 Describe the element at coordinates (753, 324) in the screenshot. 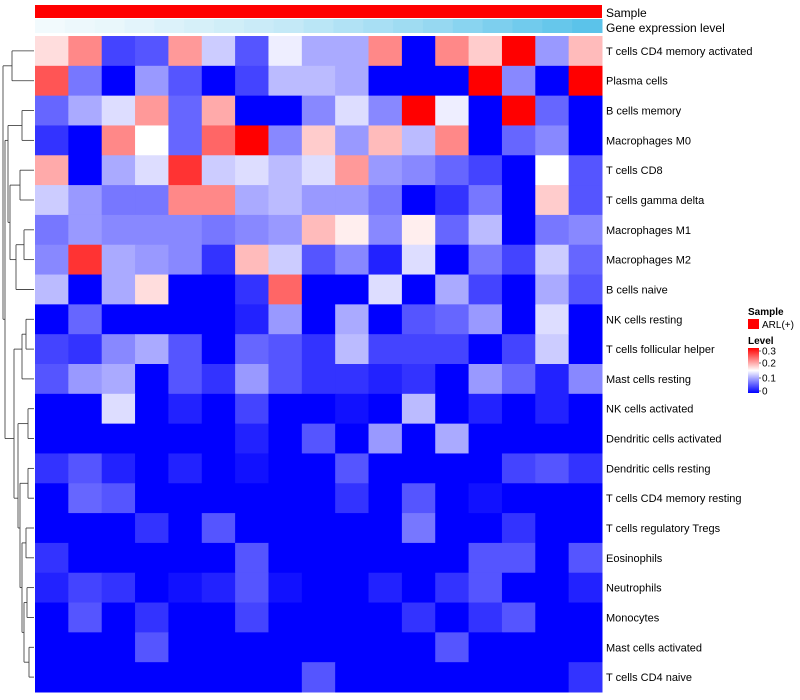

I see `legend-swatch-arl` at that location.